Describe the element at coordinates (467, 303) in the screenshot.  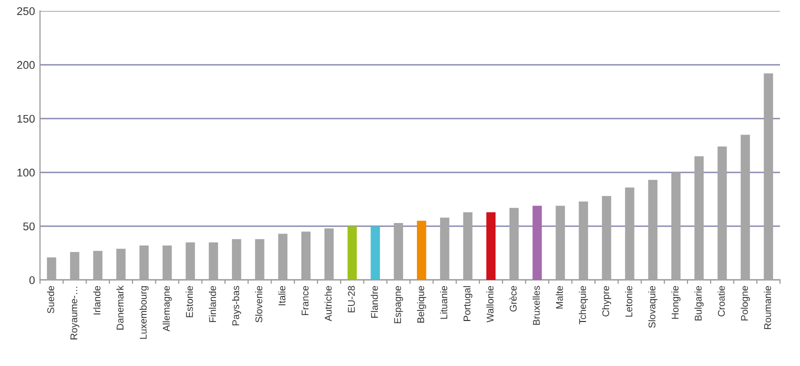
I see `x-tick-label: Portugal` at that location.